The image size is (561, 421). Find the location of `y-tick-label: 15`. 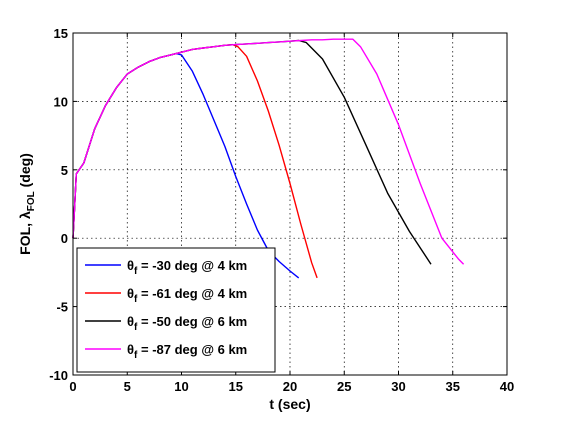

y-tick-label: 15 is located at coordinates (61, 33).